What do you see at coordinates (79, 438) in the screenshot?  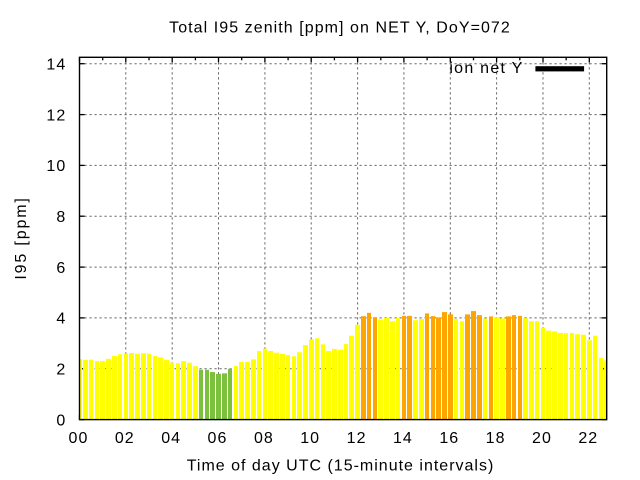 I see `svg-text: 00` at bounding box center [79, 438].